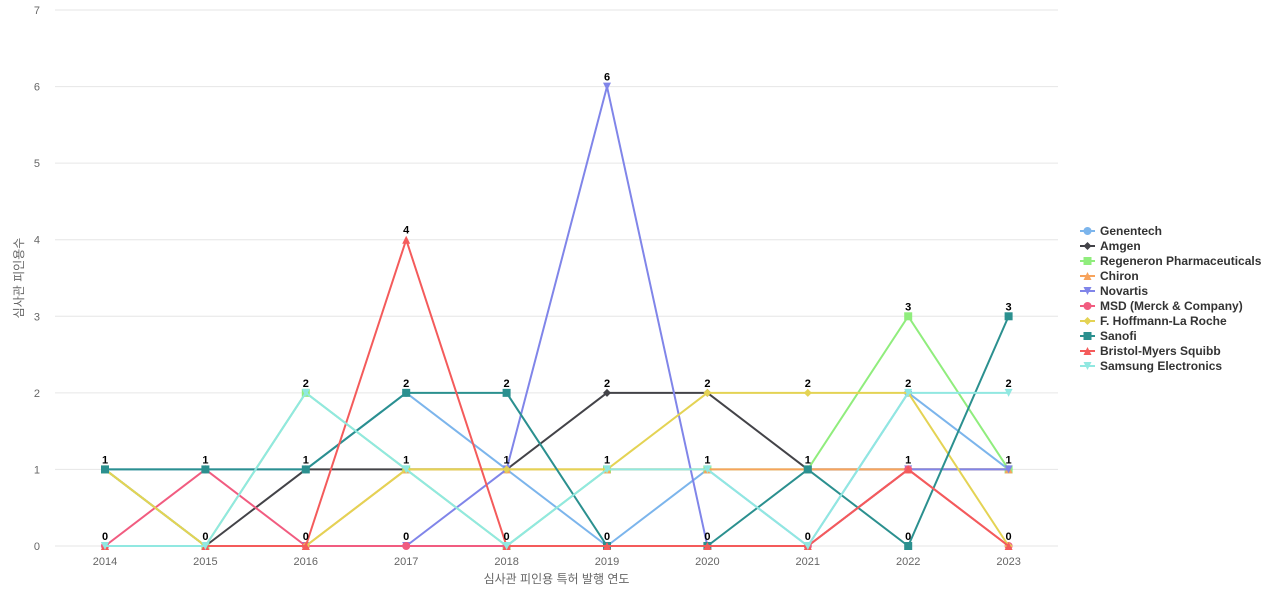 The image size is (1280, 600). What do you see at coordinates (1171, 306) in the screenshot?
I see `legend-label: MSD (Merck & Company)` at bounding box center [1171, 306].